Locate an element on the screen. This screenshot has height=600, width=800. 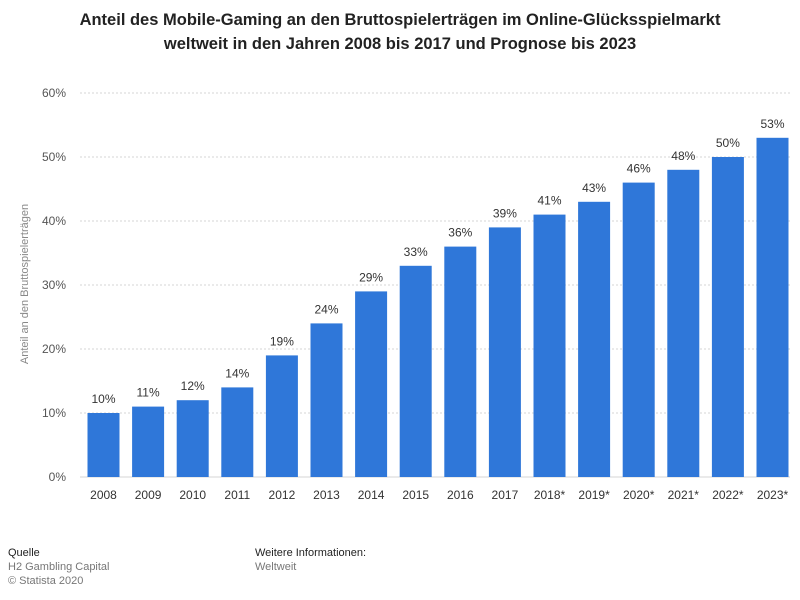
y-tick-label: 50% is located at coordinates (54, 157).